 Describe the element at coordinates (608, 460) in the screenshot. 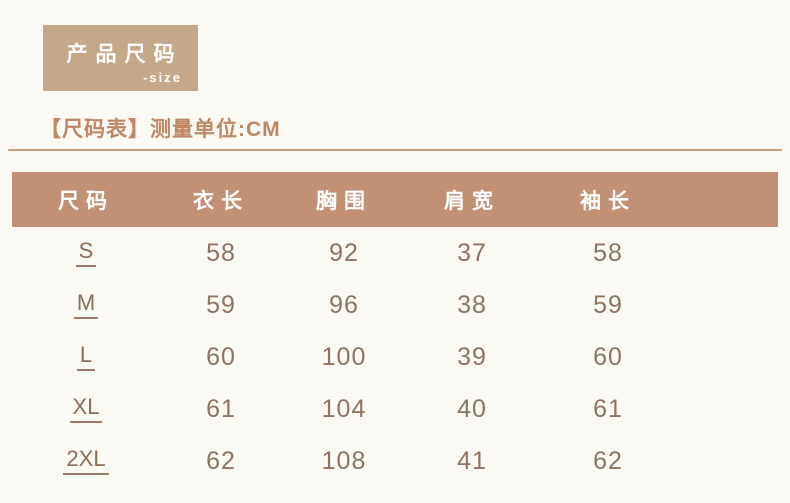

I see `sleeve-length-value: 62` at that location.